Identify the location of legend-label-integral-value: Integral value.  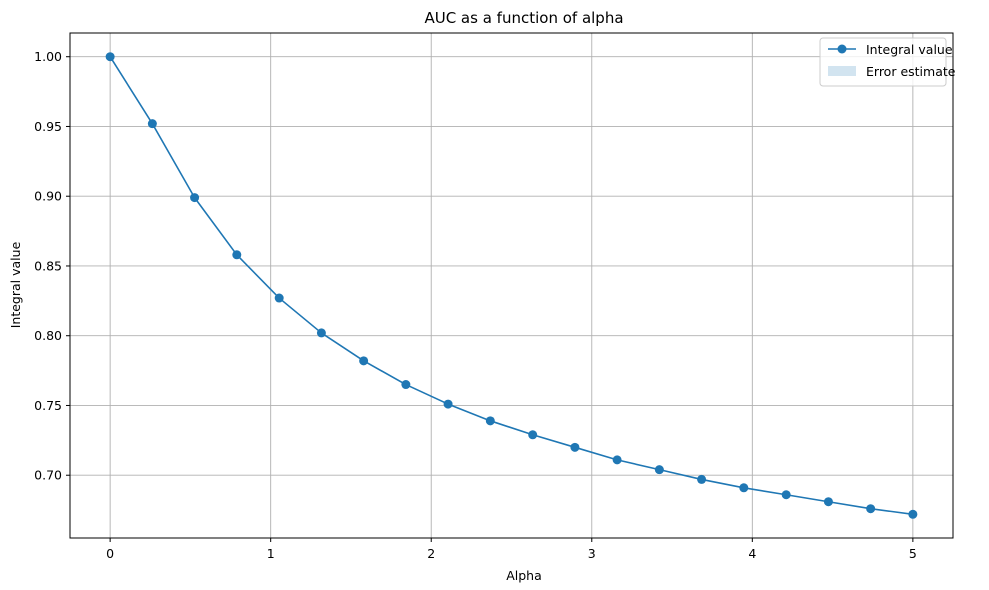
(909, 49).